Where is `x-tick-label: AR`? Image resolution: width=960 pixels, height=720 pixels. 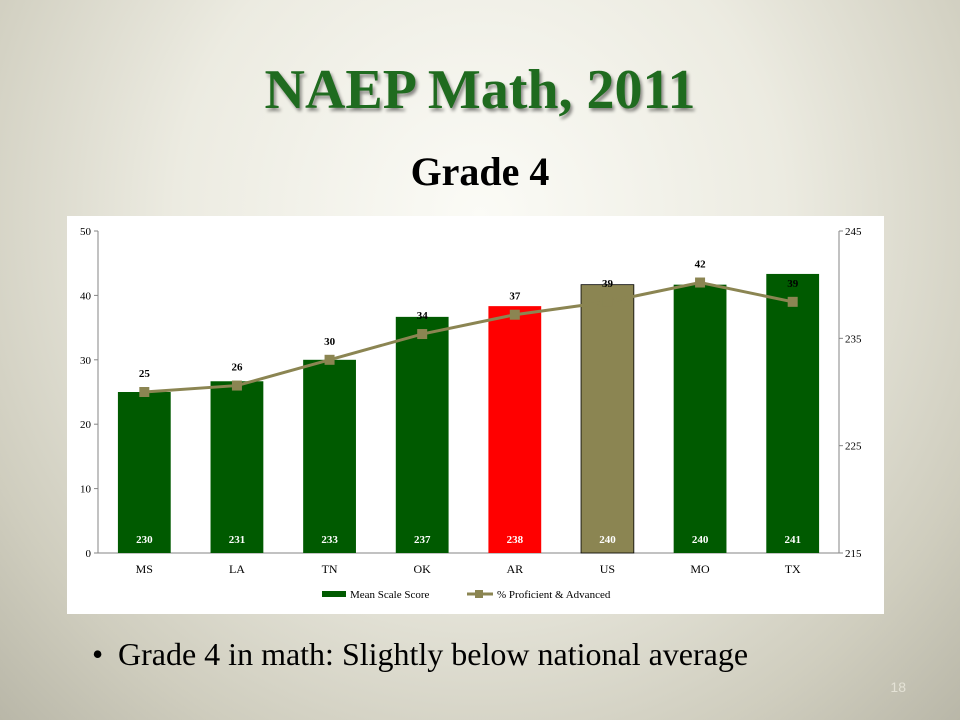 x-tick-label: AR is located at coordinates (514, 569).